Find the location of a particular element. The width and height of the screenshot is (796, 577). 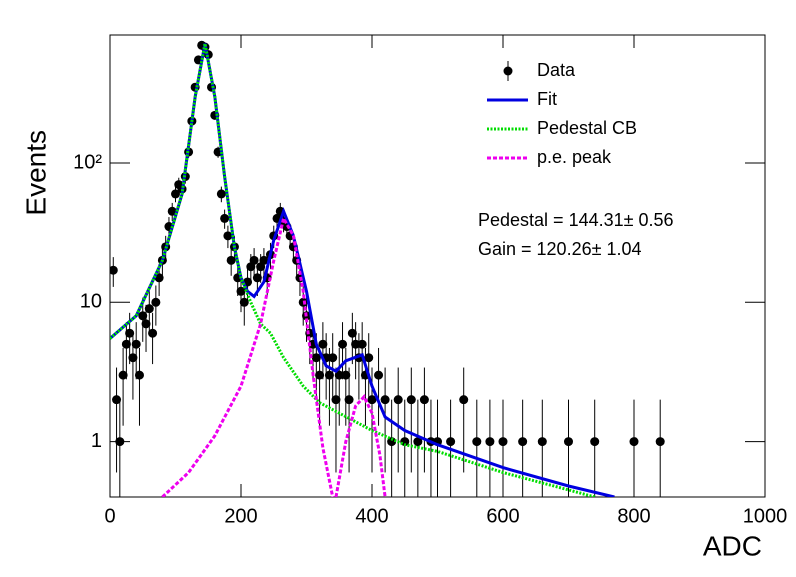

x-tick-label: 600 is located at coordinates (502, 516).